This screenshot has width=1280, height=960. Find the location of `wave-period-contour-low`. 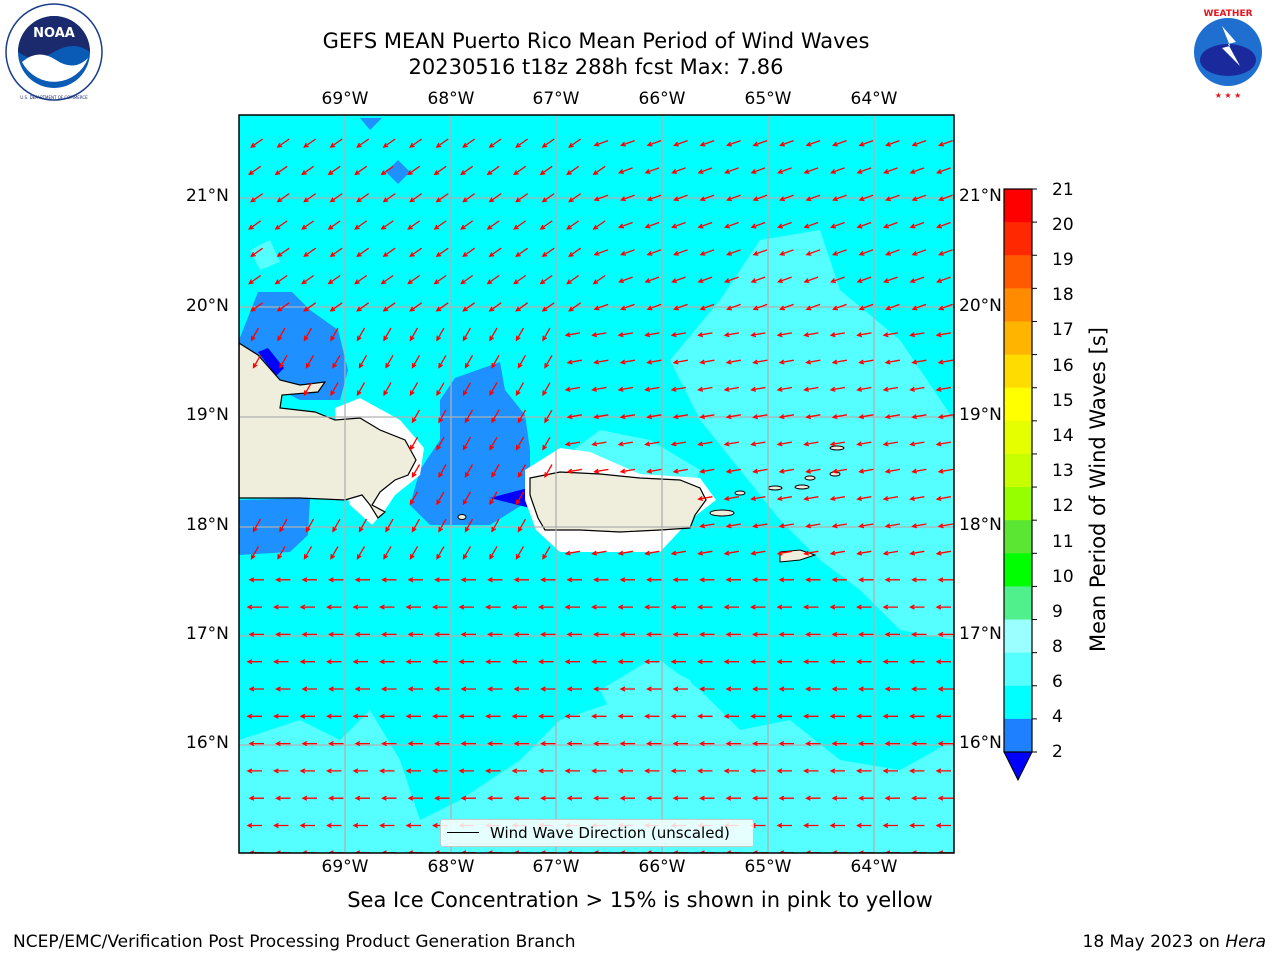

wave-period-contour-low is located at coordinates (470, 443).